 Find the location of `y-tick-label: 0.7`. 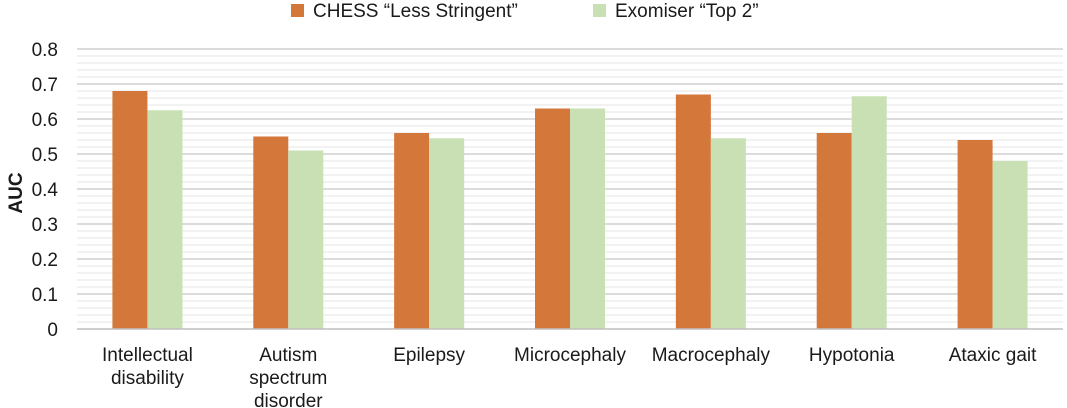

y-tick-label: 0.7 is located at coordinates (45, 85).